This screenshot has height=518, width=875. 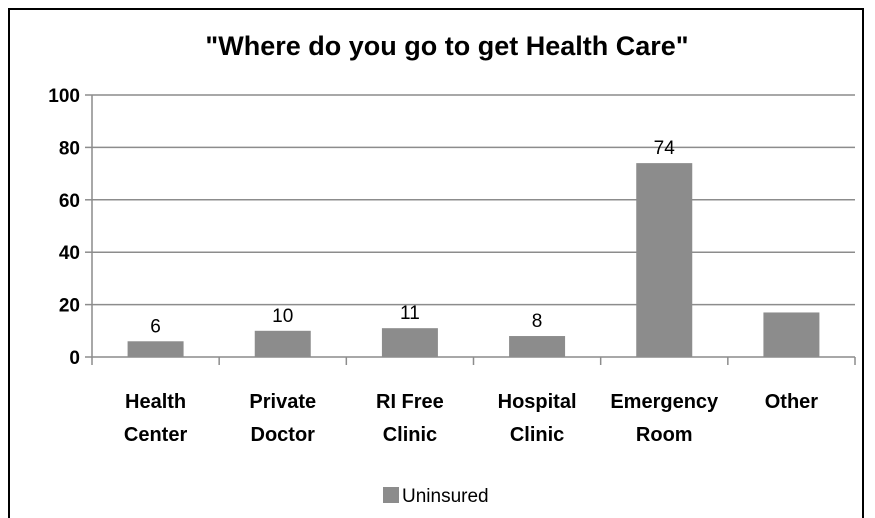 I want to click on y-tick-label: 100, so click(x=64, y=96).